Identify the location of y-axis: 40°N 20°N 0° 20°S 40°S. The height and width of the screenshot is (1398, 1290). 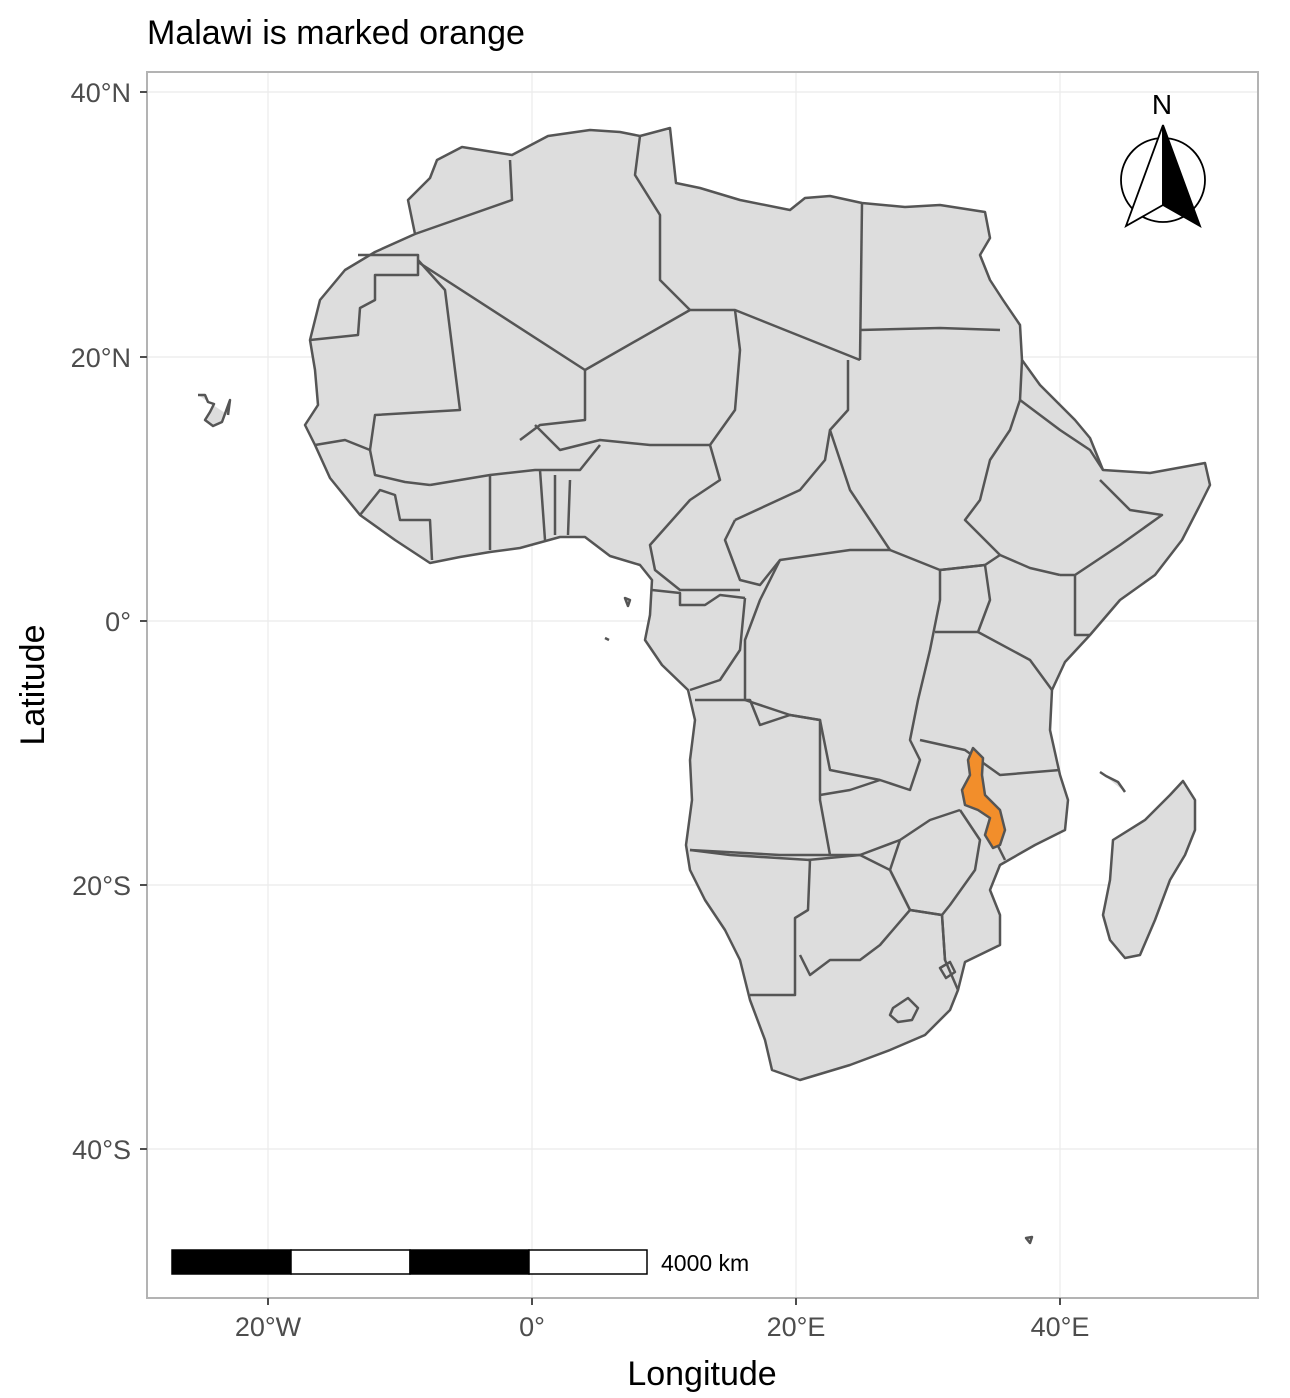
(109, 621).